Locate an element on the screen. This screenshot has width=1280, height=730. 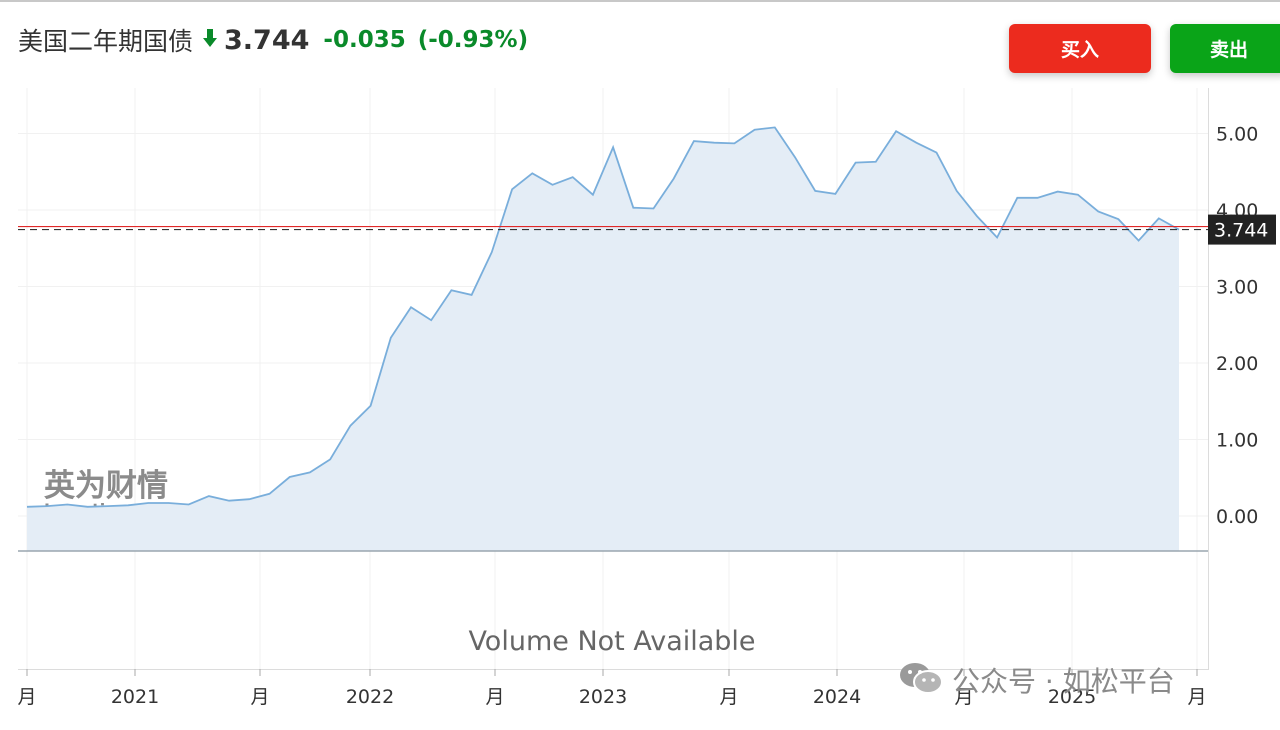
y-tick-label: 0.00 is located at coordinates (1237, 517).